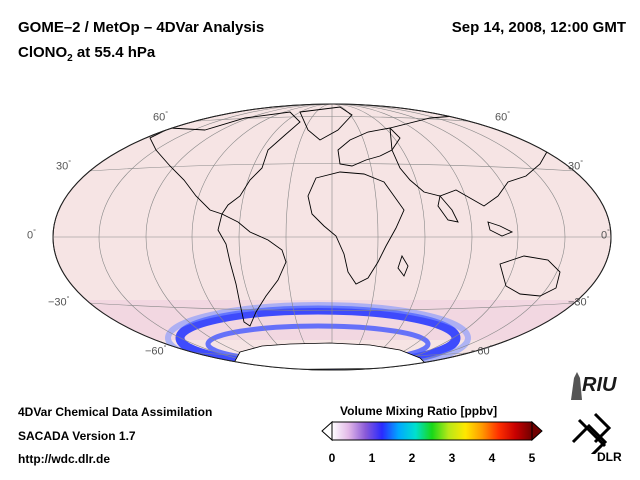 This screenshot has height=480, width=640. I want to click on colorbar-right-arrow, so click(537, 431).